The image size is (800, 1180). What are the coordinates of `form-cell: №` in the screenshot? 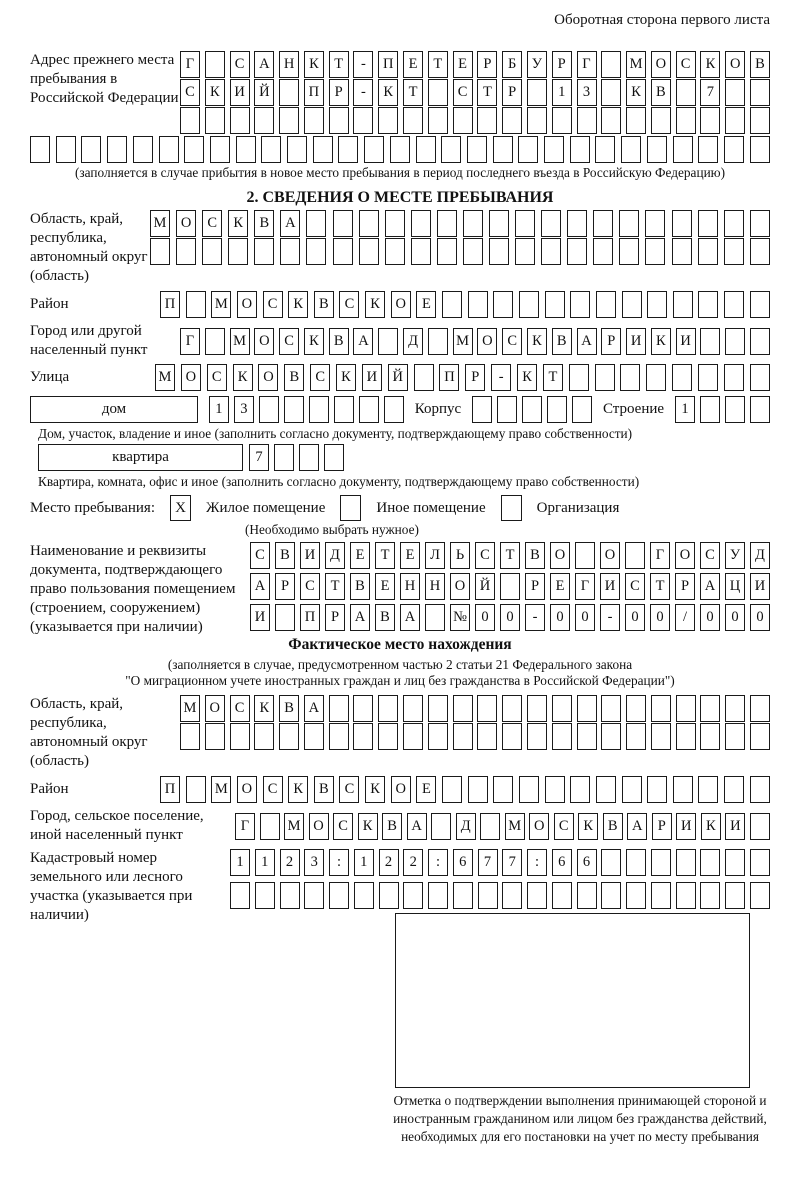 It's located at (460, 617).